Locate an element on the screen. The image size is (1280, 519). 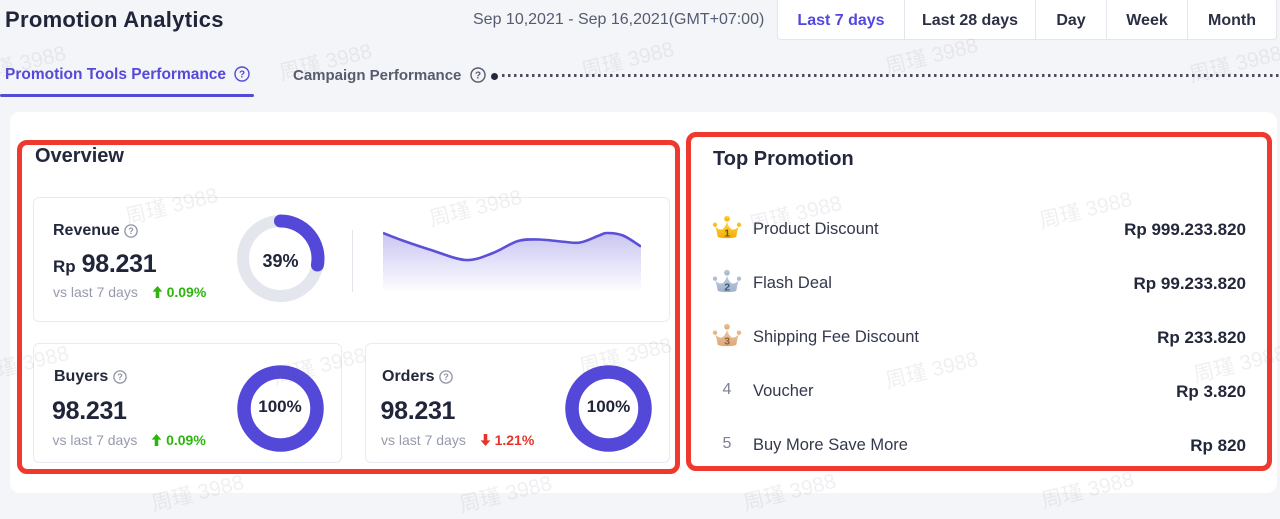
svg-text: 1 is located at coordinates (727, 233).